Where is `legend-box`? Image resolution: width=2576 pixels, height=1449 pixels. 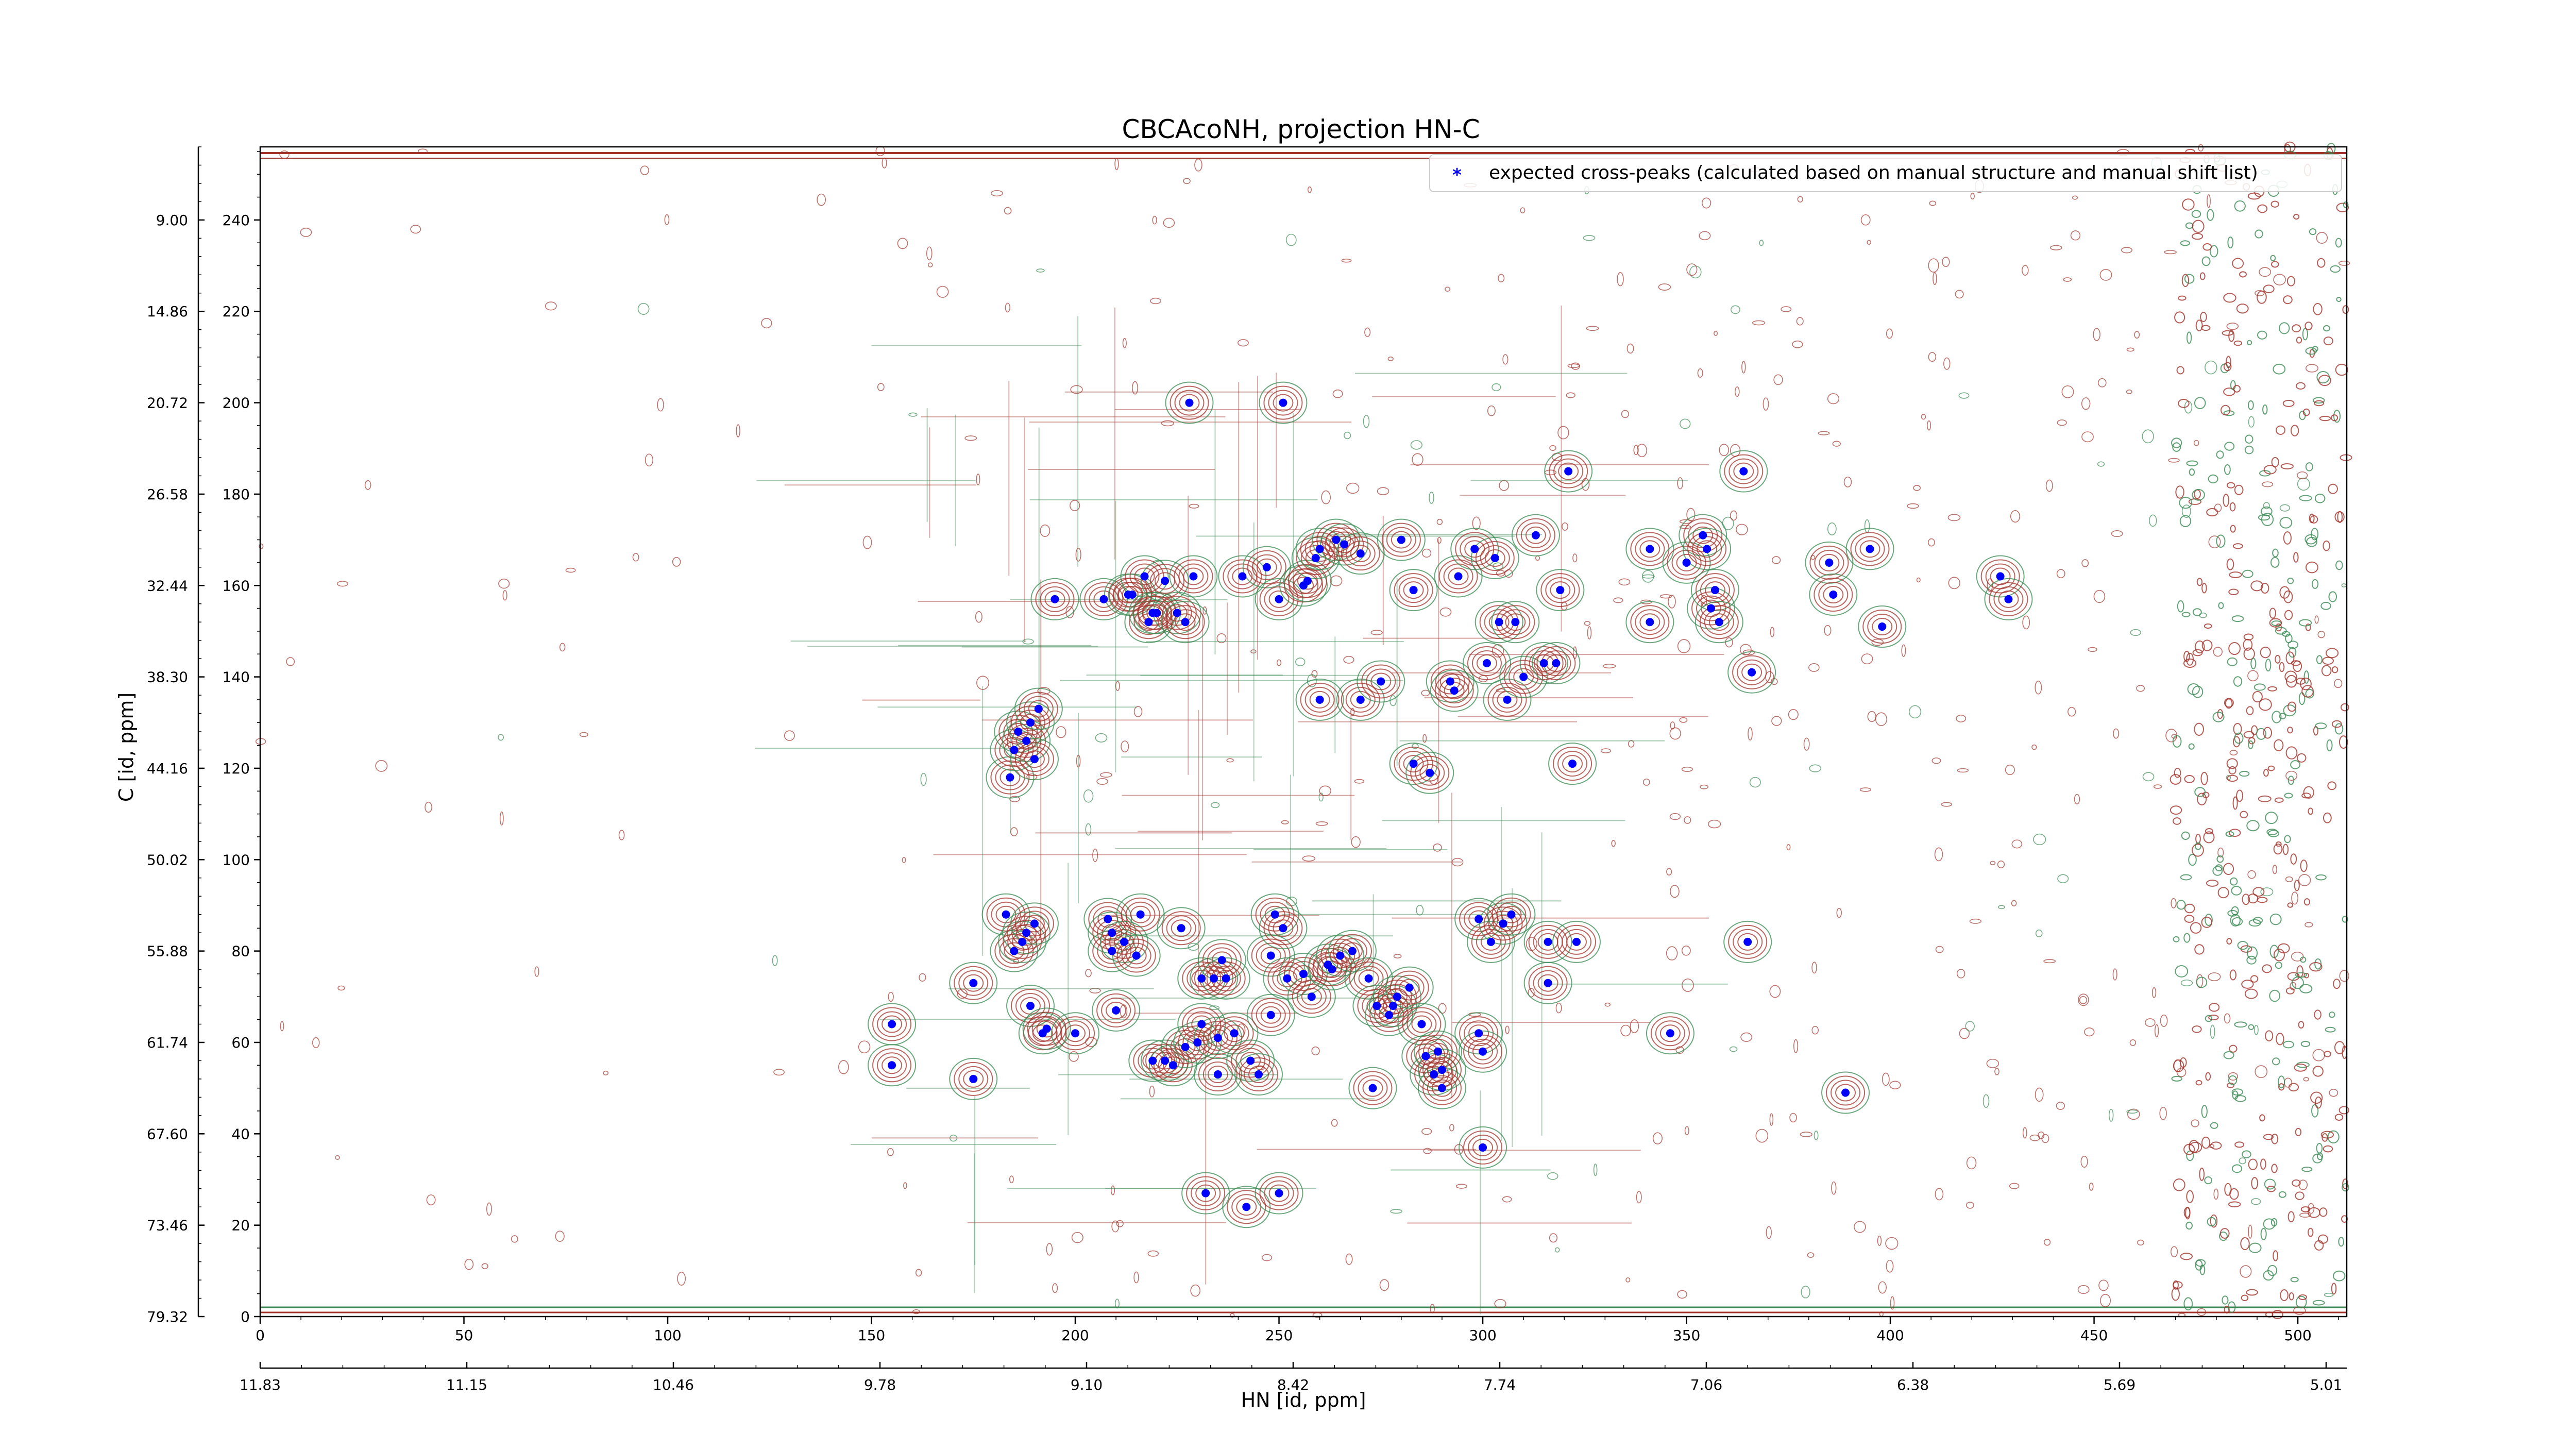 legend-box is located at coordinates (1885, 173).